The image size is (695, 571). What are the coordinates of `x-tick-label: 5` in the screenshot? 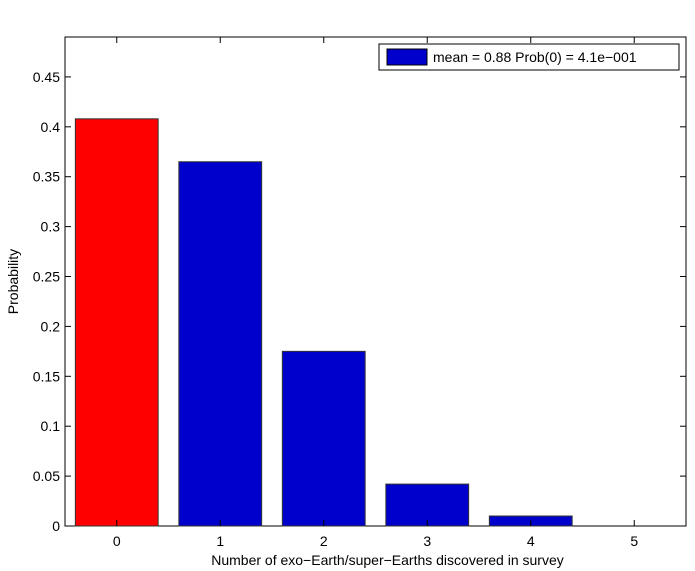 It's located at (634, 541).